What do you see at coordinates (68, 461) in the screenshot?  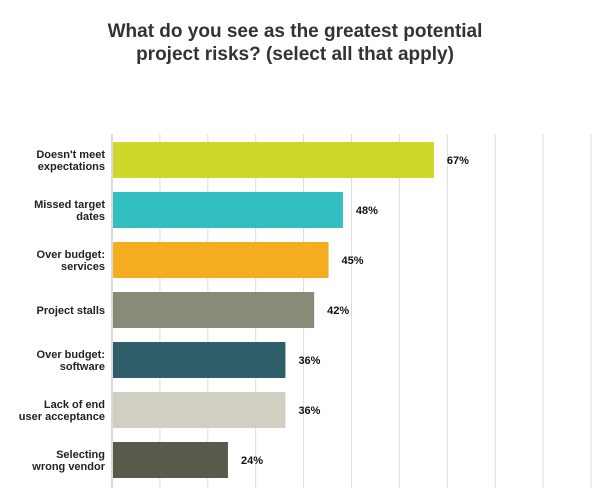 I see `category-label: Selecting wrong vendor` at bounding box center [68, 461].